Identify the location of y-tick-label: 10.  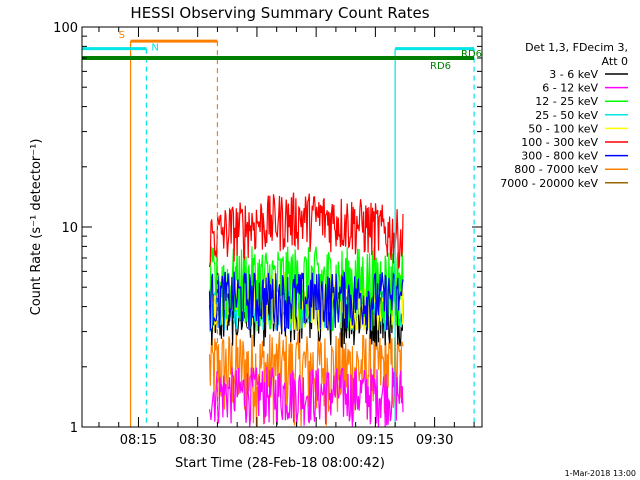
(69, 228).